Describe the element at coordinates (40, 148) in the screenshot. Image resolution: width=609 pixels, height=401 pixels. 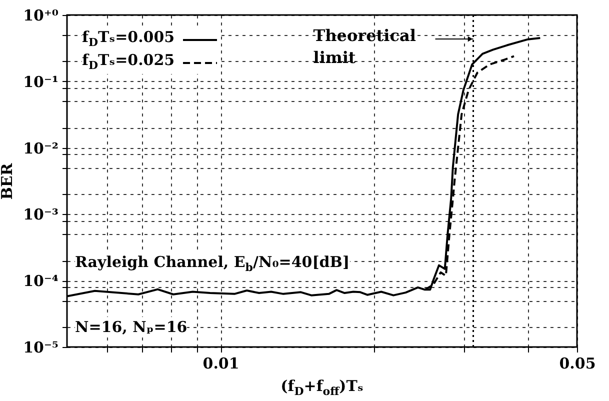
I see `y-tick-label: 10⁻²` at that location.